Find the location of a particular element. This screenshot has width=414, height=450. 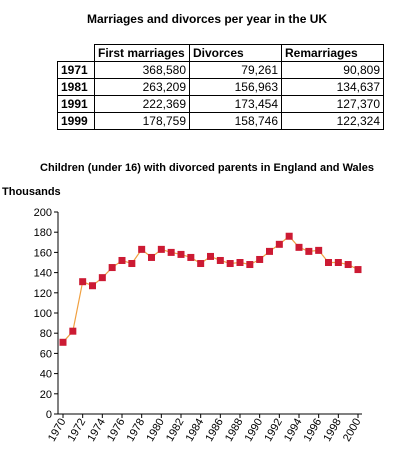

y-tick-label: 80 is located at coordinates (46, 334).